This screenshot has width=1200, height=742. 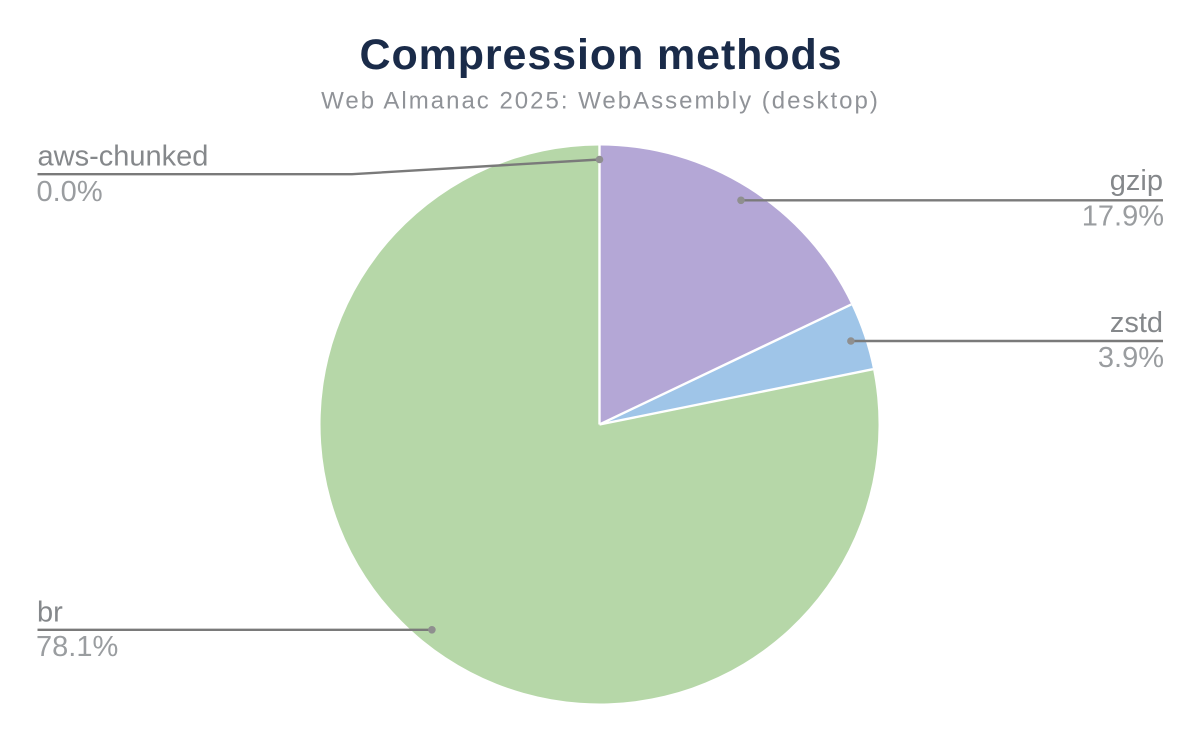 I want to click on svg-text: 0.0%, so click(x=70, y=192).